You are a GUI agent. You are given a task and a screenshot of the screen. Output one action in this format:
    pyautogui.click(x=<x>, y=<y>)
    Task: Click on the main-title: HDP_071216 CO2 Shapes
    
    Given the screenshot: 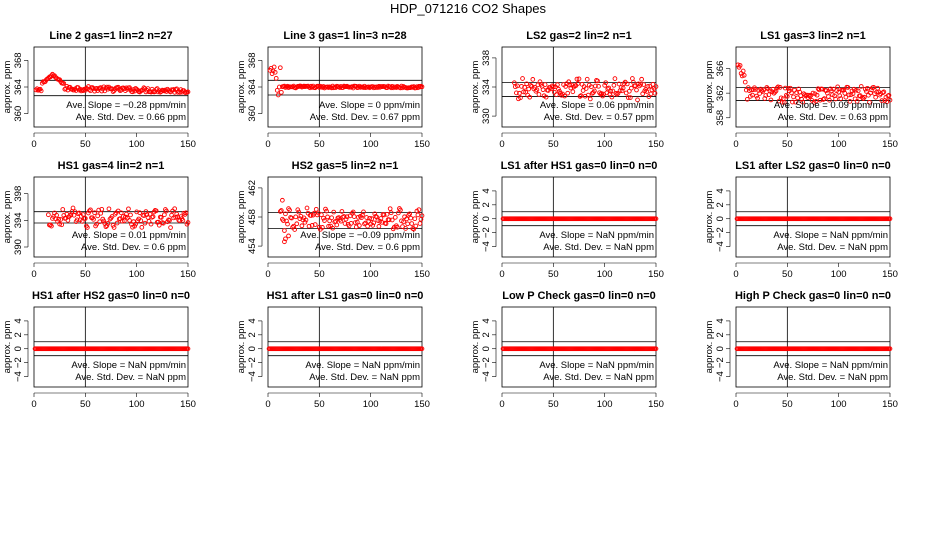 What is the action you would take?
    pyautogui.click(x=468, y=8)
    